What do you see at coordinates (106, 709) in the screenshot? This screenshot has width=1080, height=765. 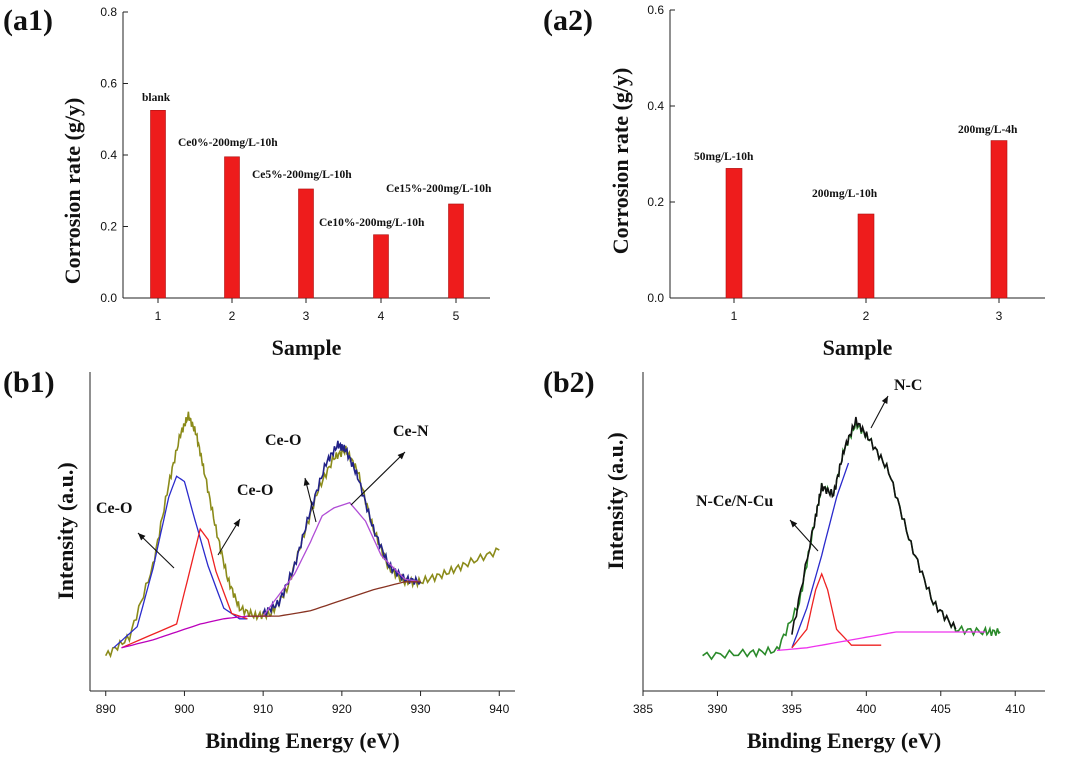 I see `x-tick-label: 890` at bounding box center [106, 709].